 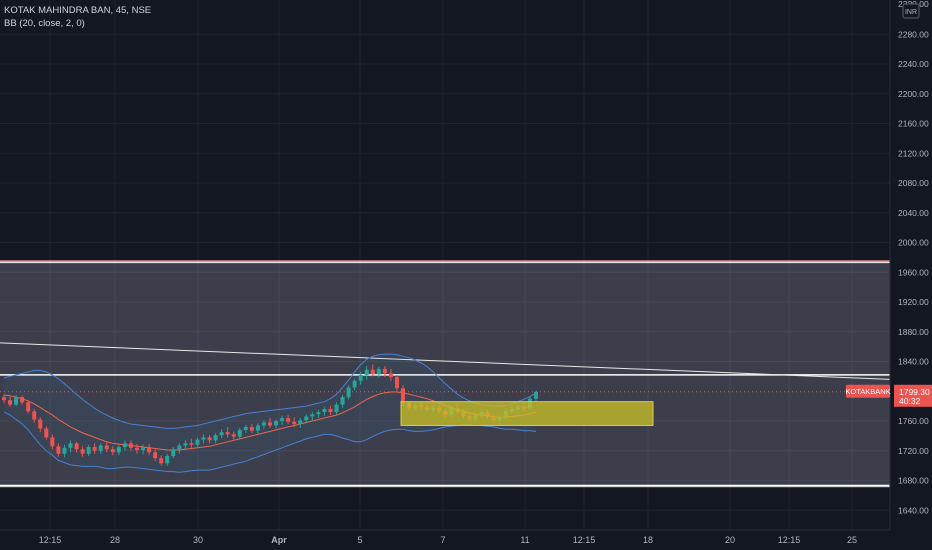 I want to click on bar-countdown: 40:32, so click(x=910, y=401).